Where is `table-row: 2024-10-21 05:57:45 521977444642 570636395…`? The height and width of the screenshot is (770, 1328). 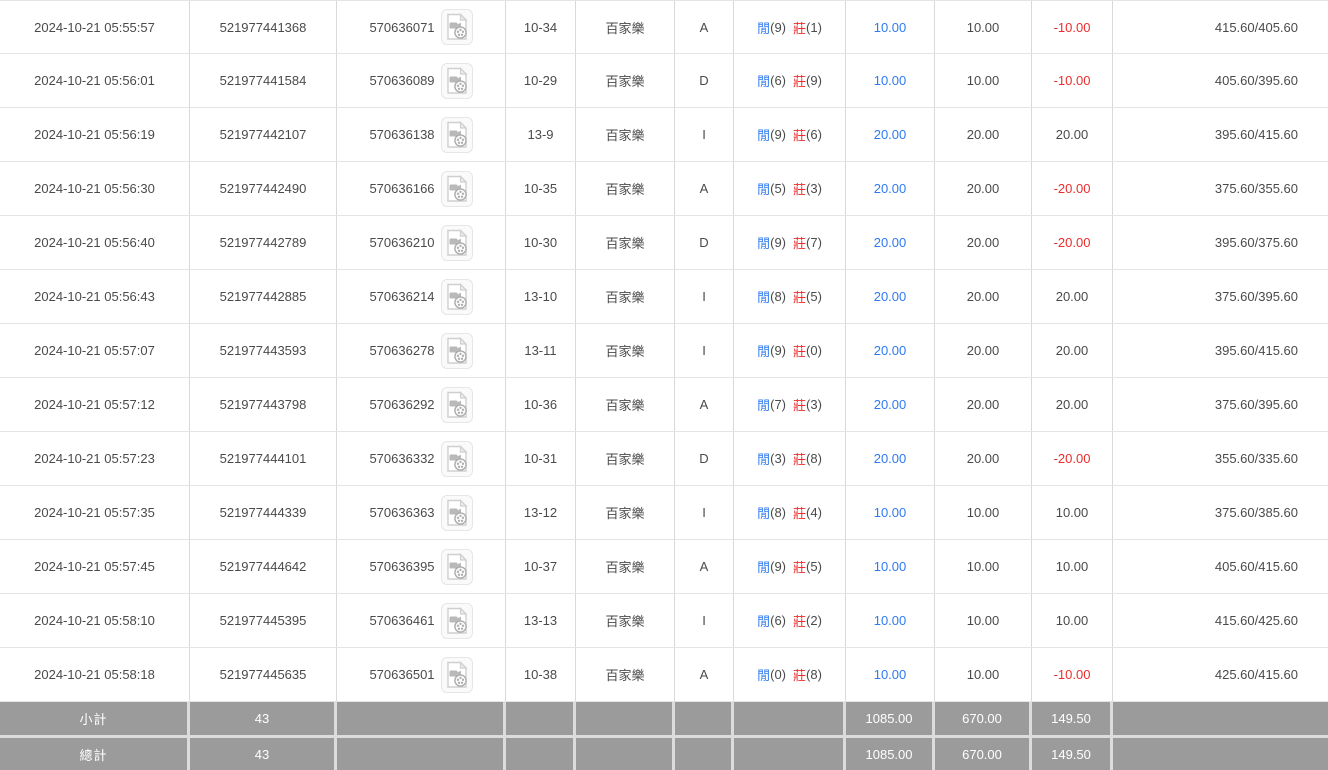
table-row: 2024-10-21 05:57:45 521977444642 570636395… is located at coordinates (664, 567).